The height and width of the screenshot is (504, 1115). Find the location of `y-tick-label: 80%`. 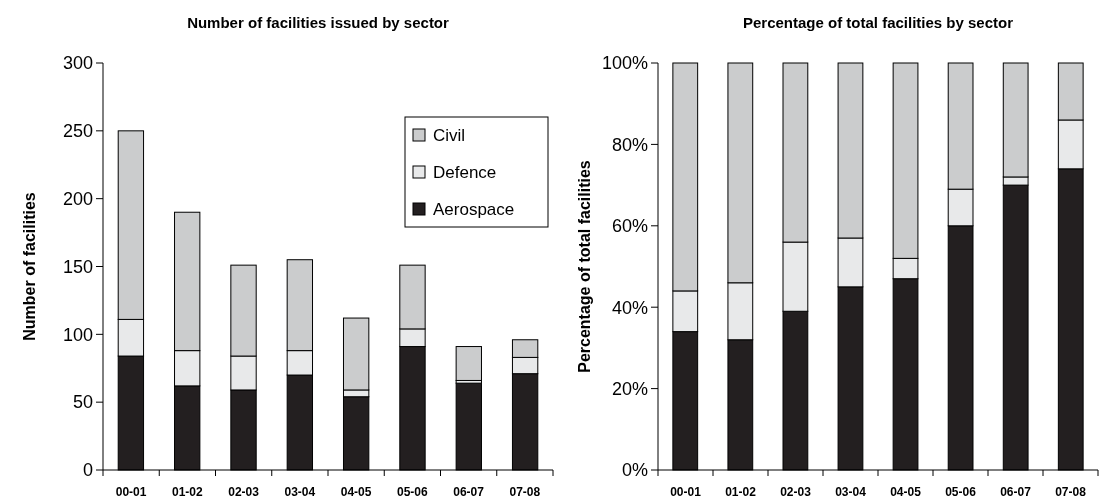

y-tick-label: 80% is located at coordinates (629, 144).